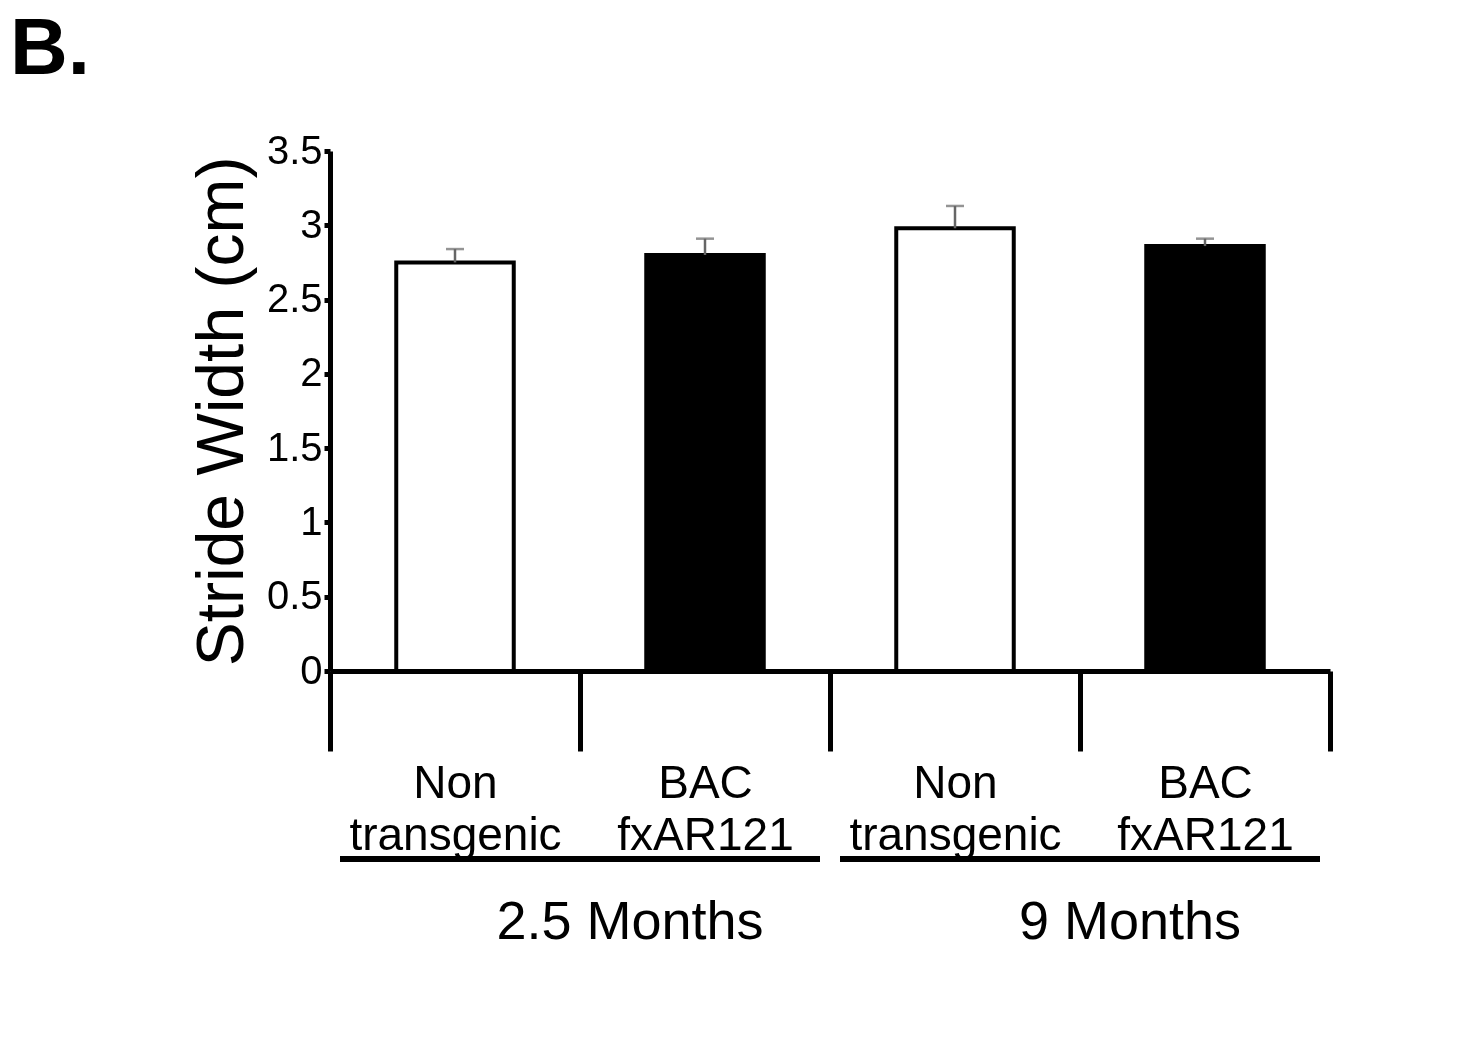 The height and width of the screenshot is (1038, 1477). Describe the element at coordinates (50, 46) in the screenshot. I see `chart-title: B.` at that location.